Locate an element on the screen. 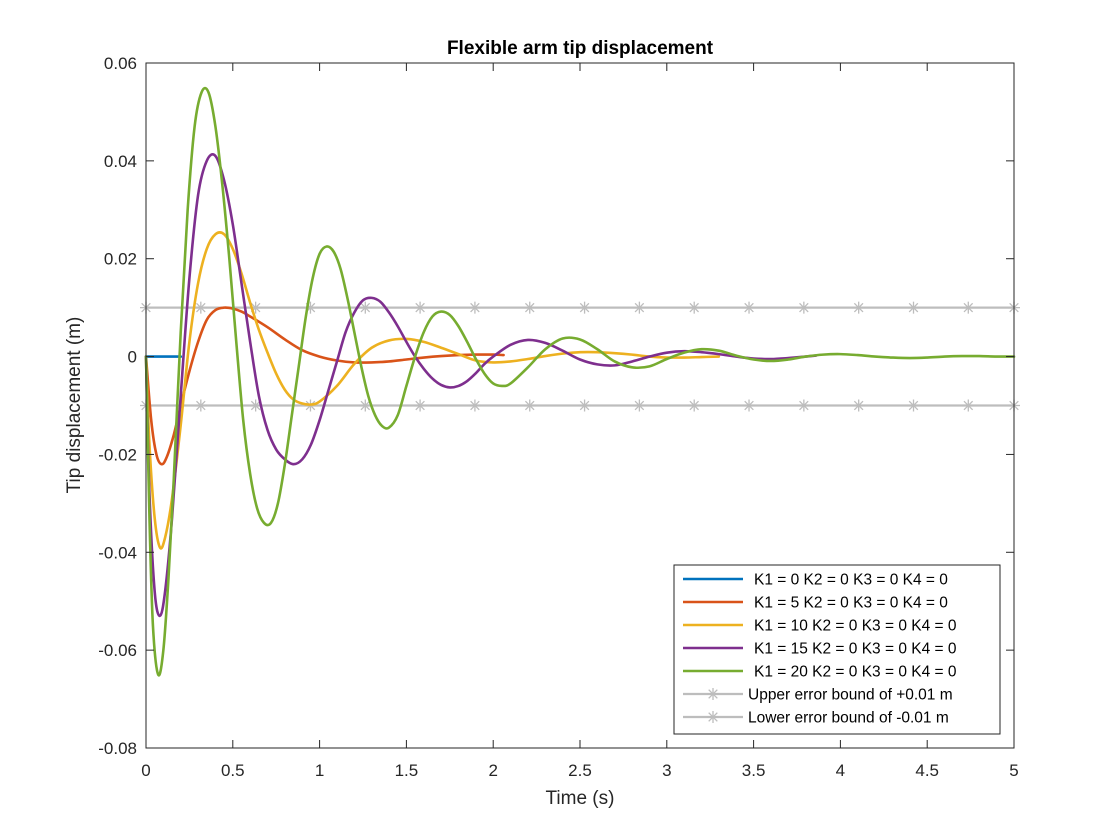 This screenshot has width=1120, height=840. legend-label: K1 = 15 K2 = 0 K3 = 0 K4 = 0 is located at coordinates (855, 649).